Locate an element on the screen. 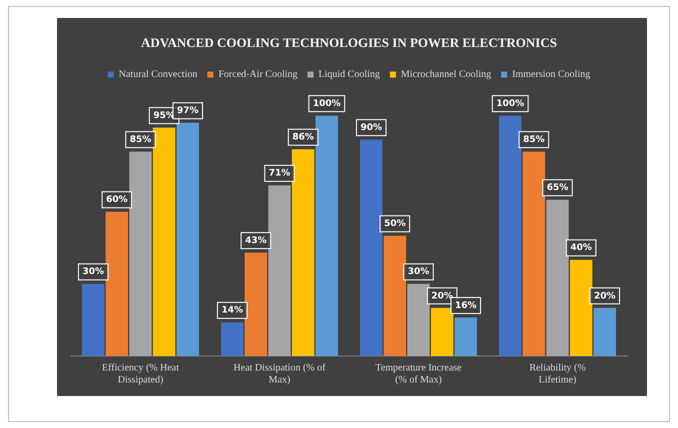 The height and width of the screenshot is (428, 678). data-label: 86% is located at coordinates (303, 137).